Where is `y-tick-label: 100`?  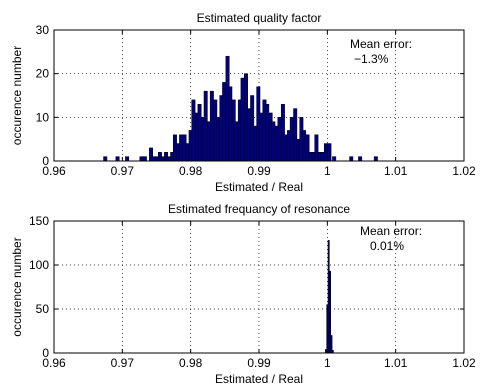
y-tick-label: 100 is located at coordinates (39, 265).